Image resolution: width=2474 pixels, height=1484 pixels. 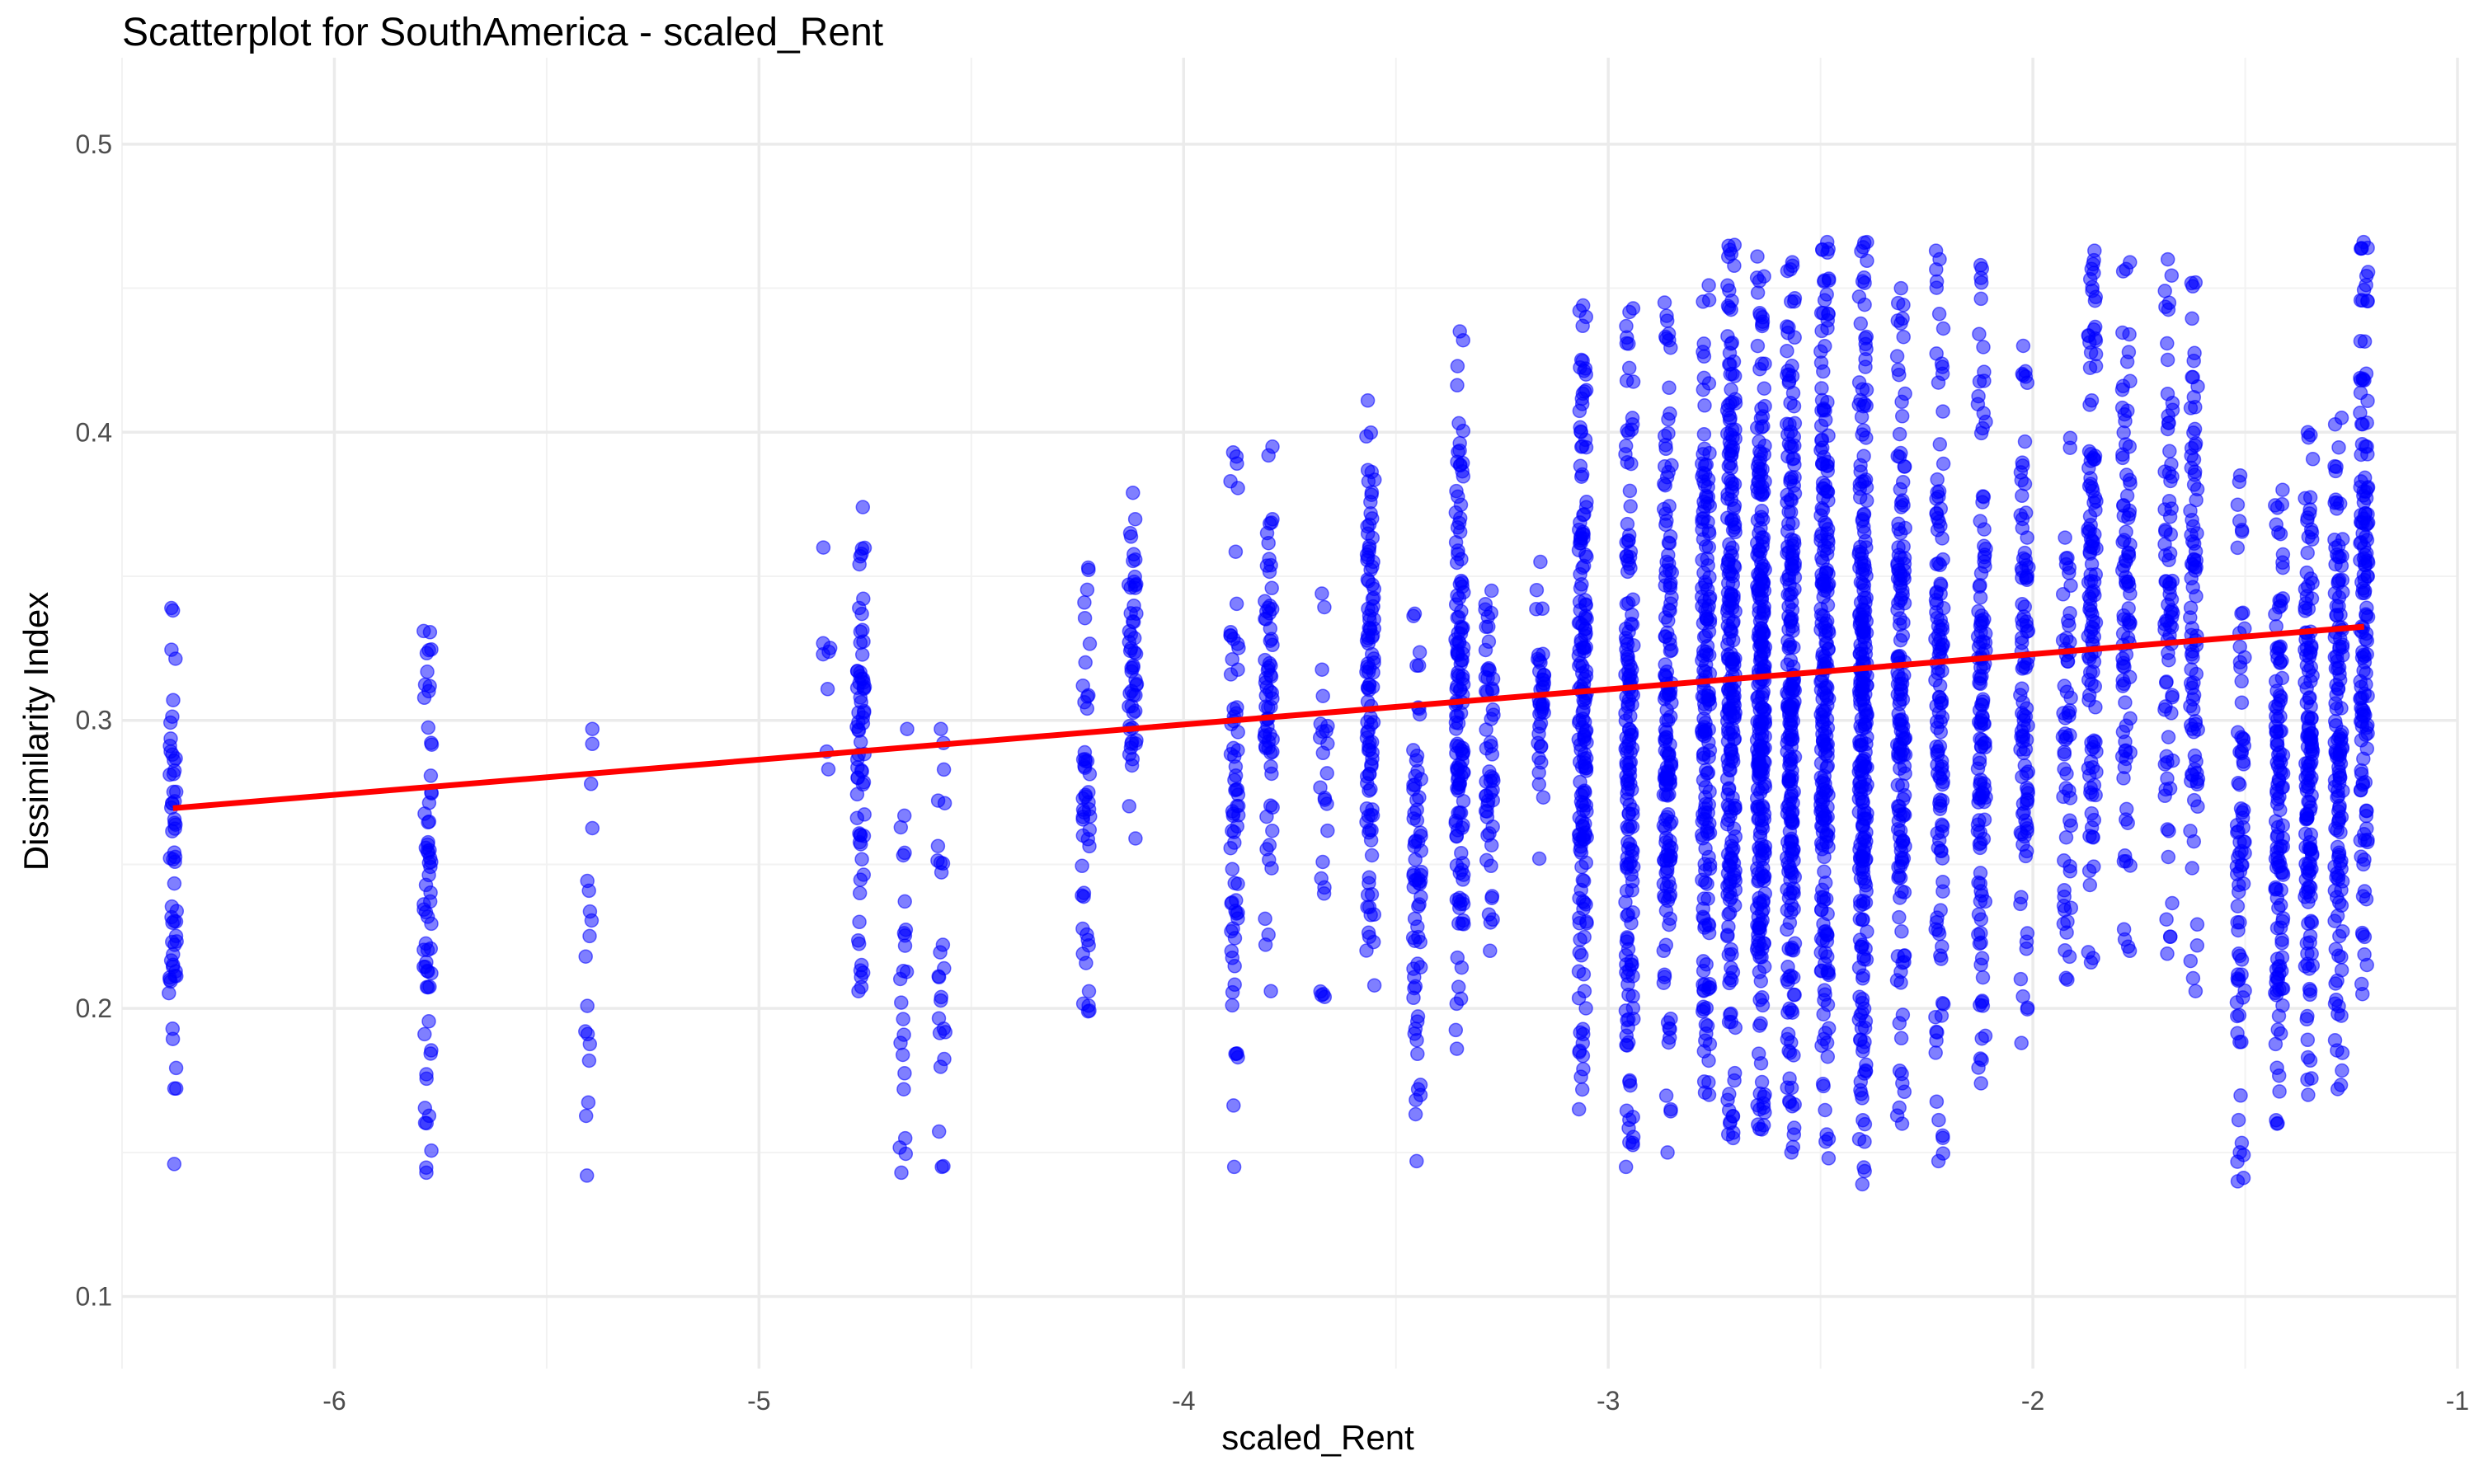 I want to click on x-tick-label: -1, so click(x=2457, y=1401).